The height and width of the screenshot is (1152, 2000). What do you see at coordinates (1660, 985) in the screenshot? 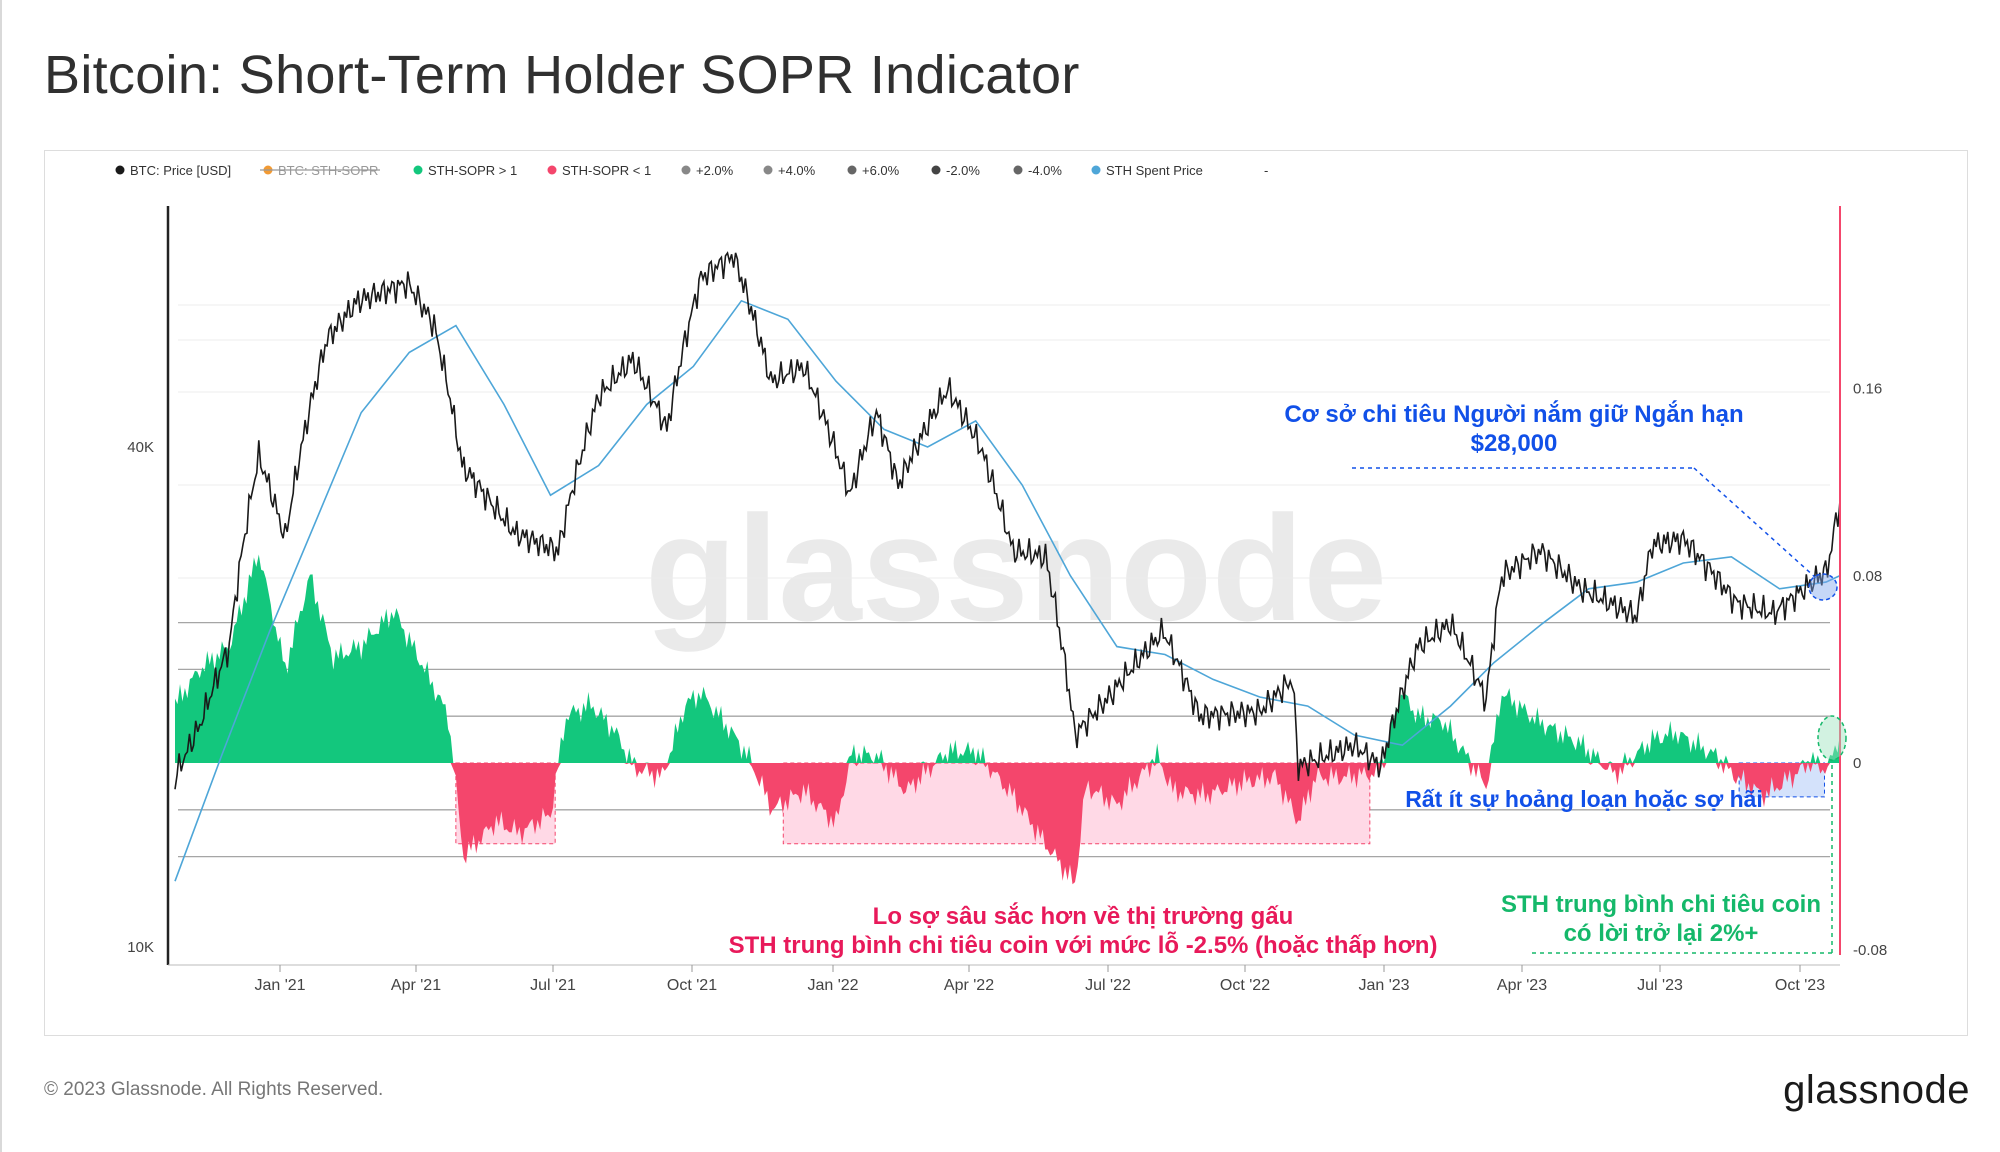
I see `x-tick-label: Jul '23` at bounding box center [1660, 985].